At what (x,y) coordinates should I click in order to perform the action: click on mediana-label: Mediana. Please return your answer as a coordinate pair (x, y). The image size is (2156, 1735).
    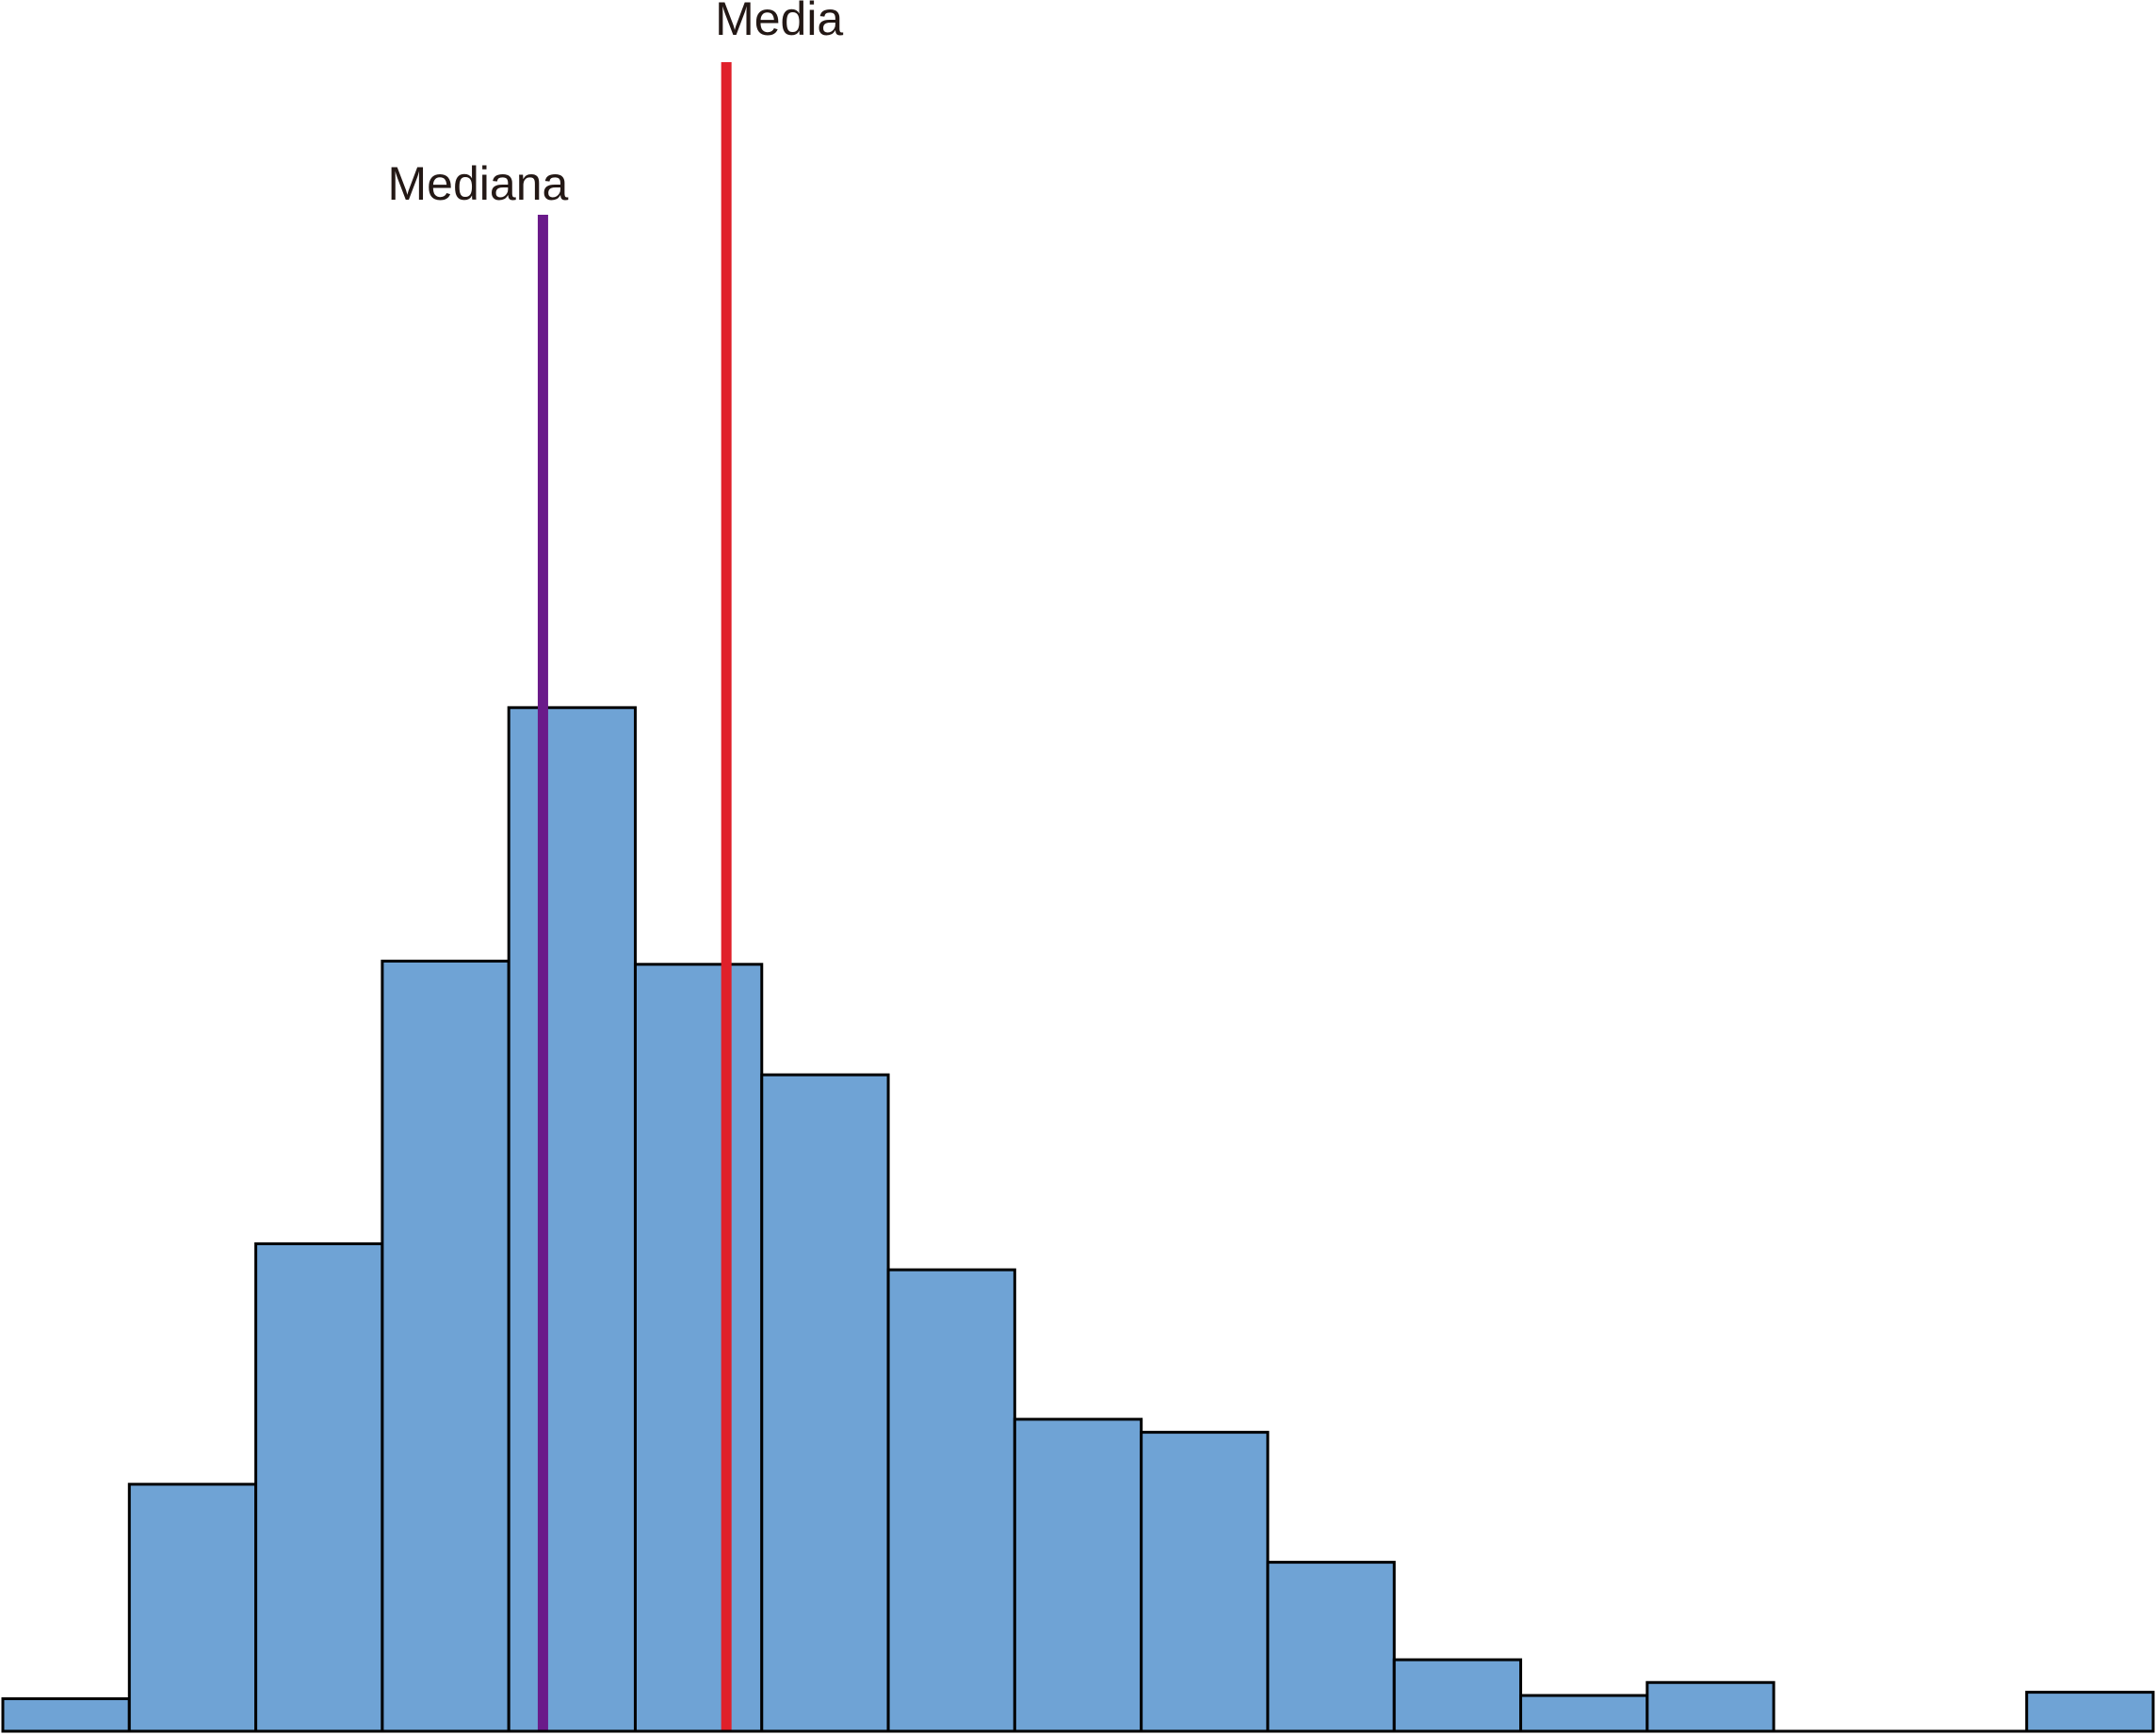
    Looking at the image, I should click on (478, 183).